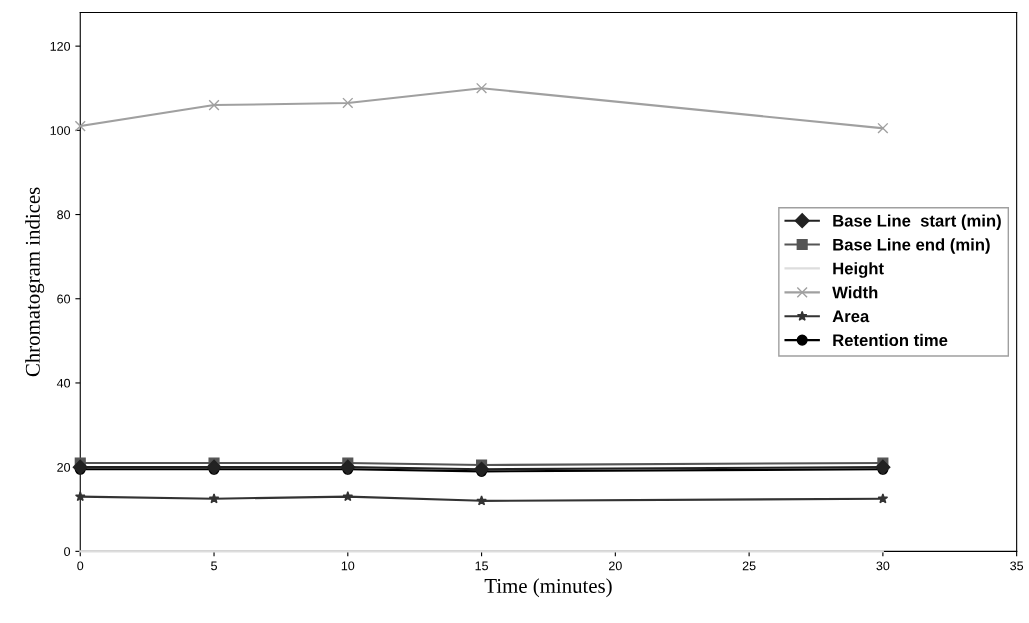 This screenshot has width=1029, height=623. Describe the element at coordinates (64, 215) in the screenshot. I see `y-tick-label: 80` at that location.